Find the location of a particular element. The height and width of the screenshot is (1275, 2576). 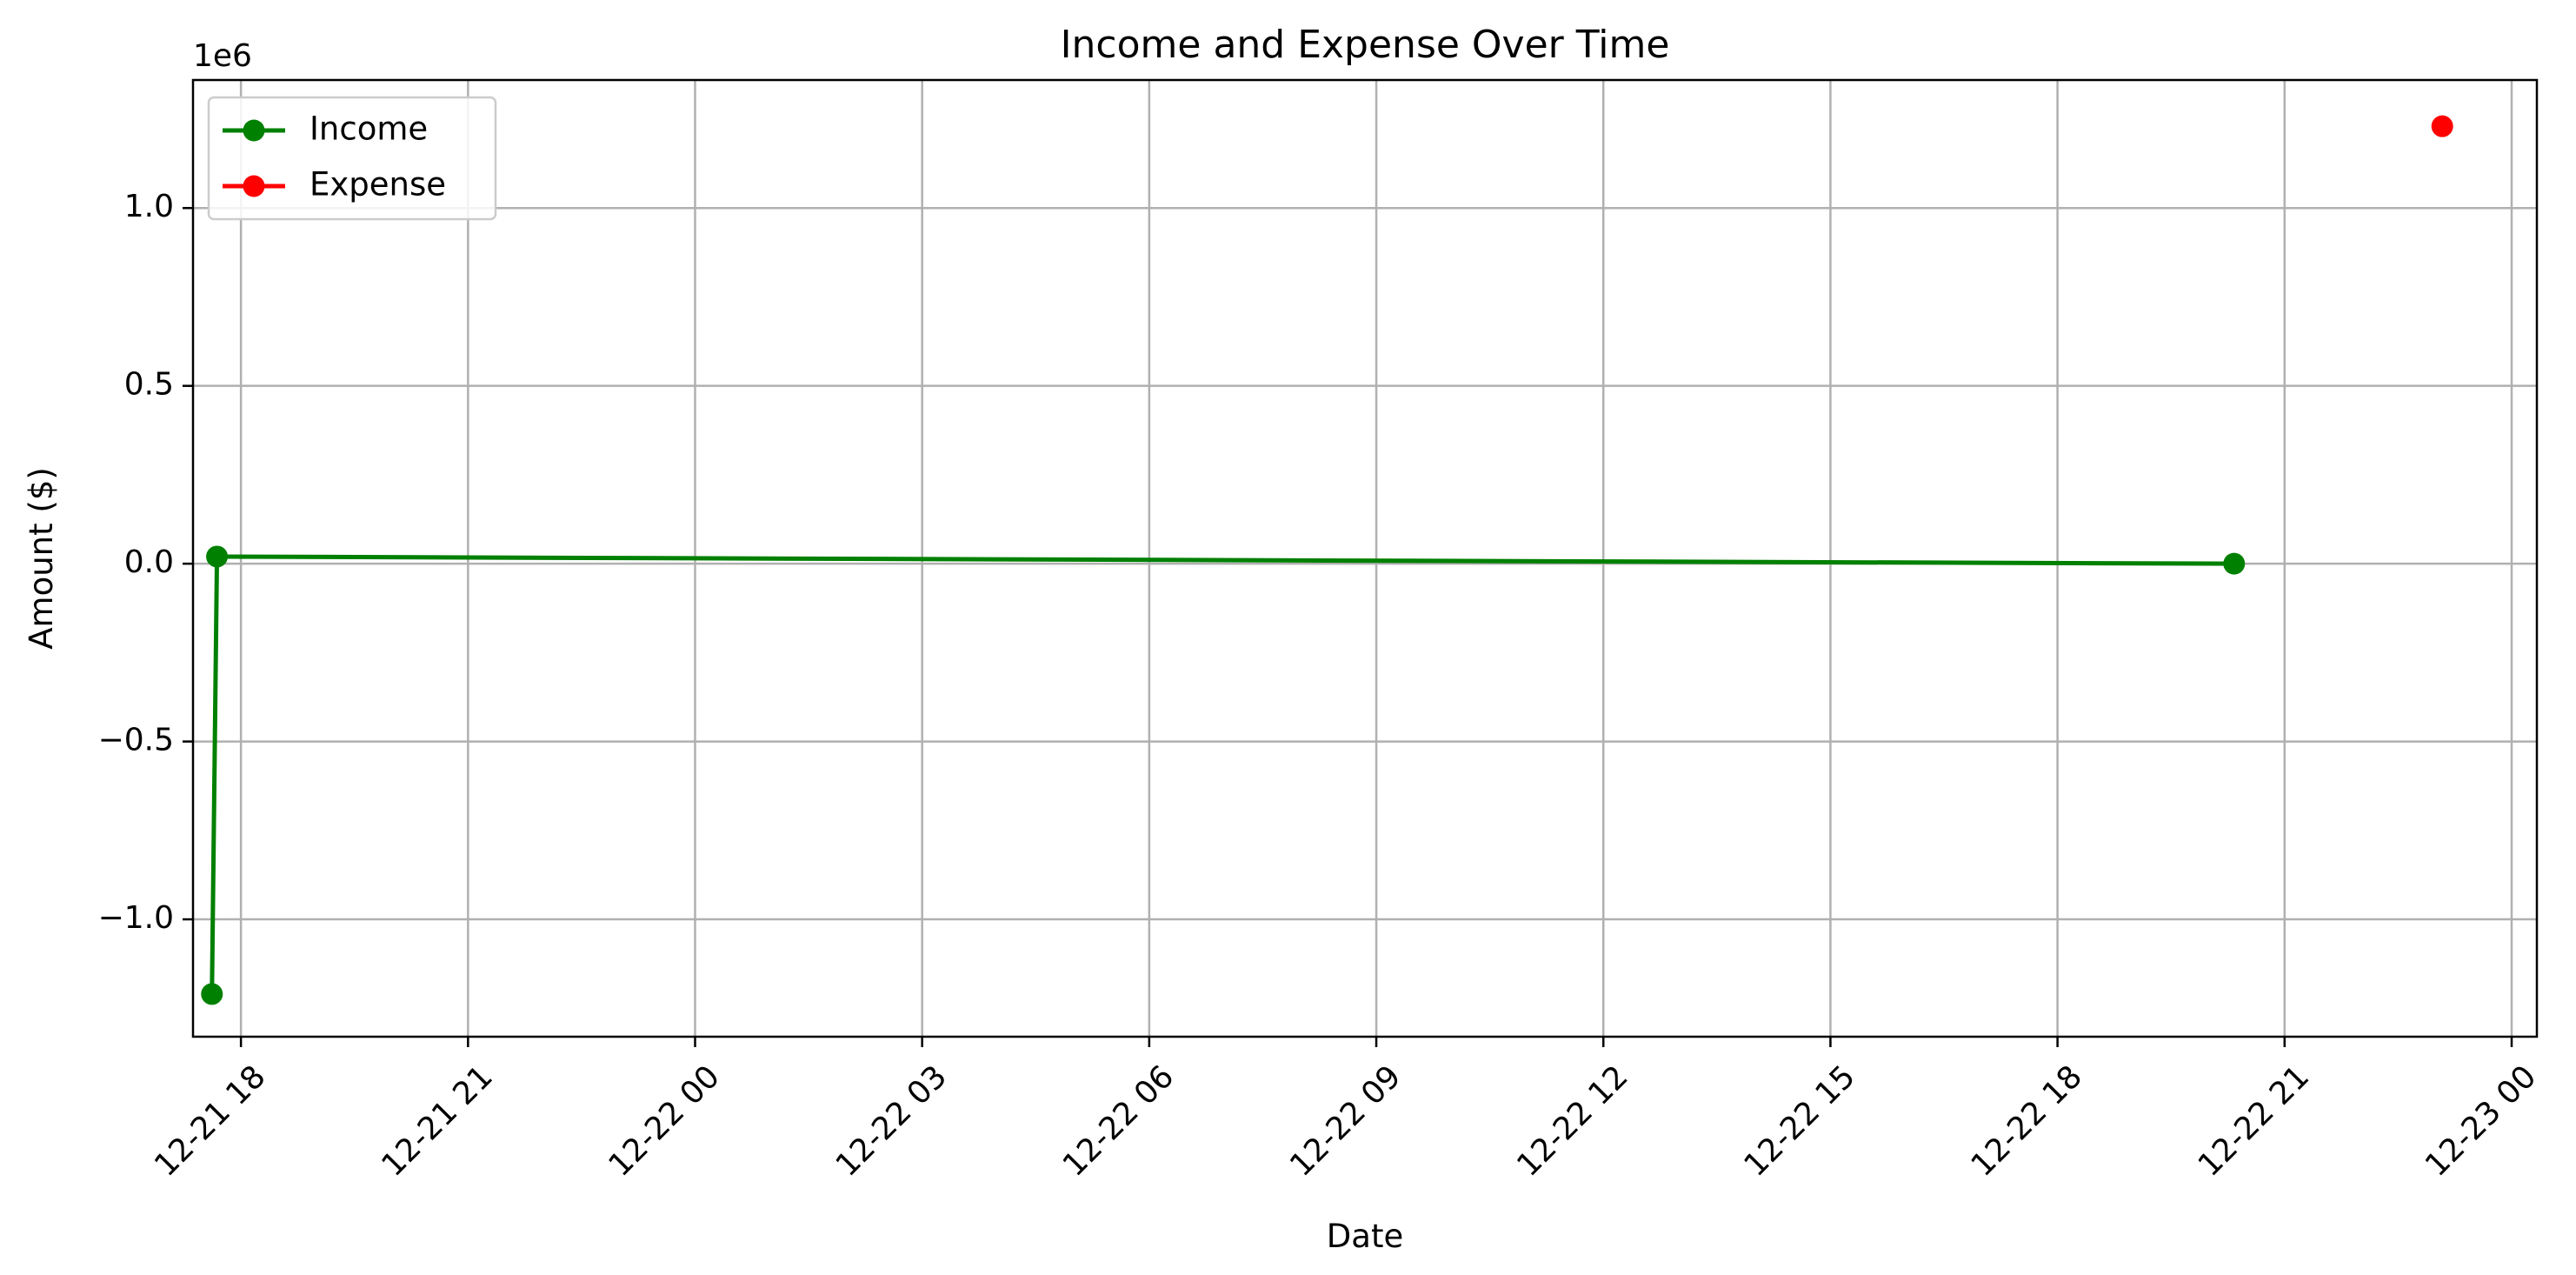

legend-box is located at coordinates (352, 159).